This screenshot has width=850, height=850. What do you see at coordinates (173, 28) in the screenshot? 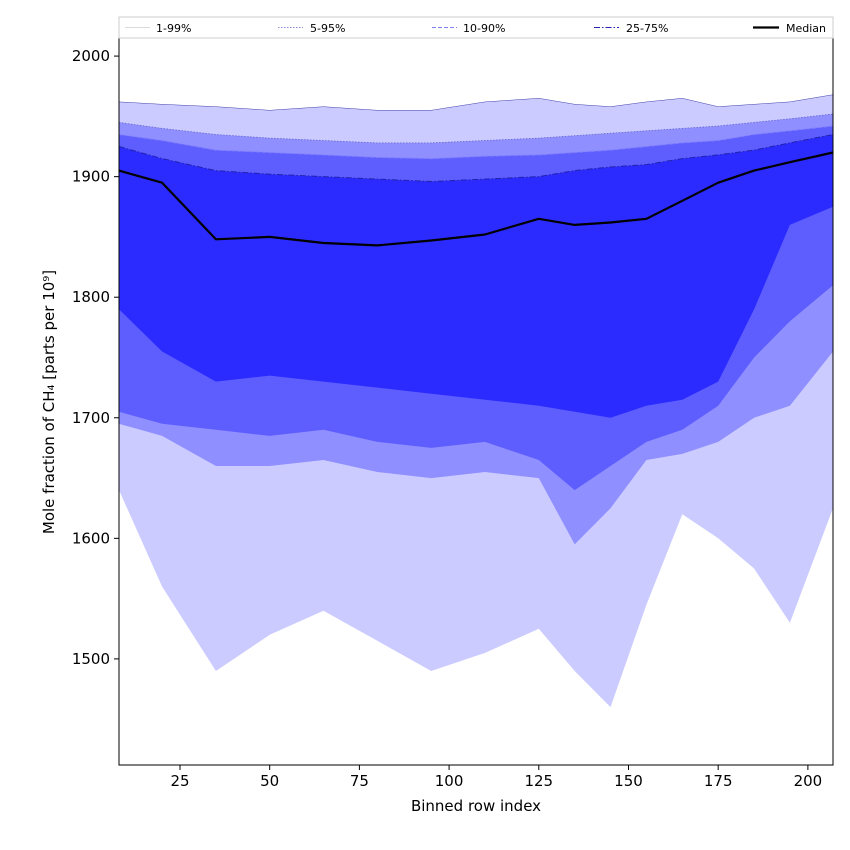
I see `legend-label-1-99: 1-99%` at bounding box center [173, 28].